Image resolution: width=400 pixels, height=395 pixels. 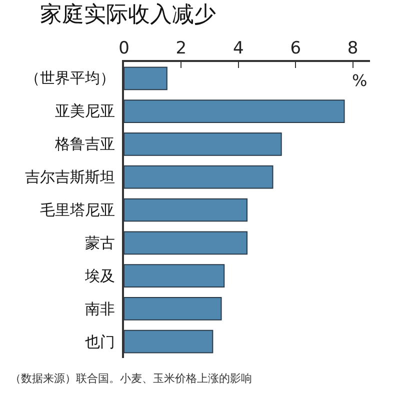 What do you see at coordinates (100, 309) in the screenshot?
I see `y-tick-label: 南非` at bounding box center [100, 309].